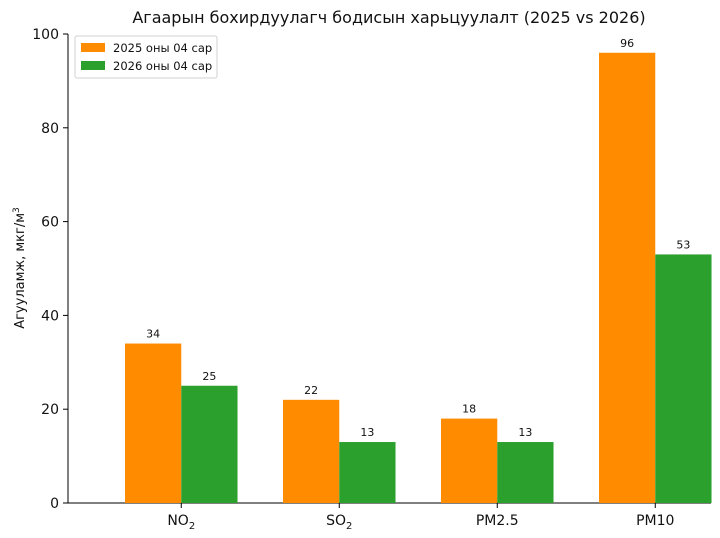 Image resolution: width=720 pixels, height=538 pixels. What do you see at coordinates (311, 390) in the screenshot?
I see `bar-data-label: 22` at bounding box center [311, 390].